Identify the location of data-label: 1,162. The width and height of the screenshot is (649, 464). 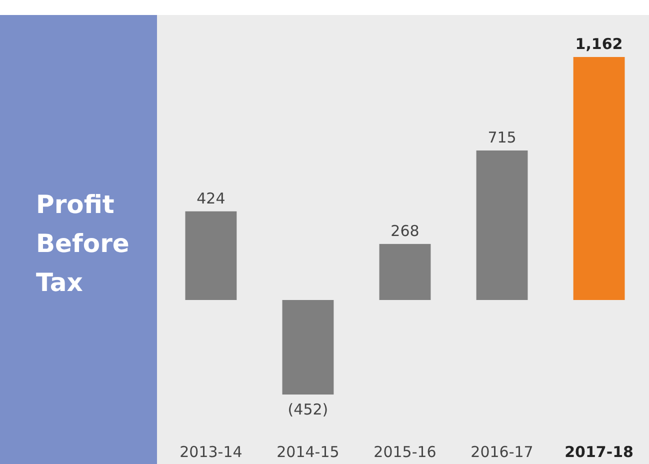
(599, 44).